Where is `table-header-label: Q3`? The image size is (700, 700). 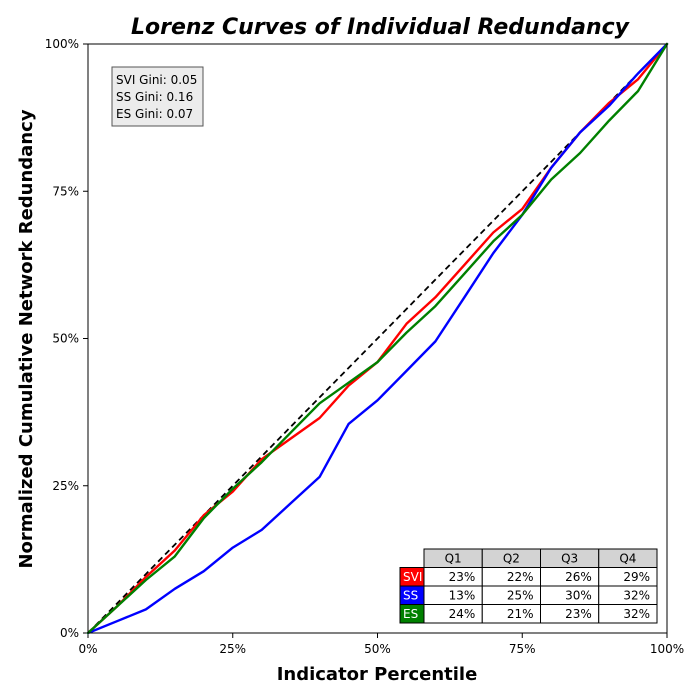 table-header-label: Q3 is located at coordinates (569, 559).